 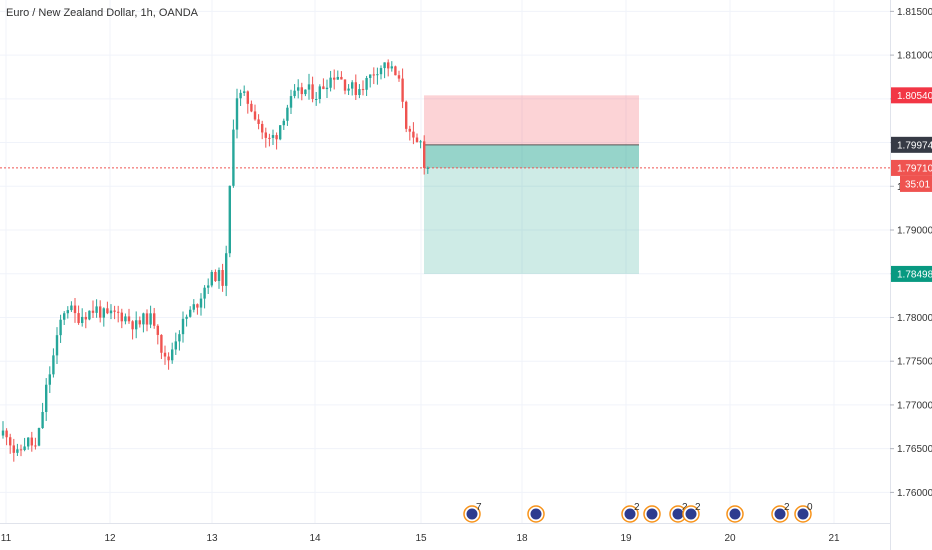 I want to click on x-tick-label: 15, so click(x=421, y=538).